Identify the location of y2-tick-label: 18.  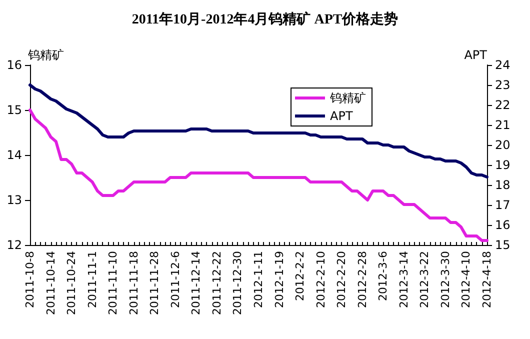
(502, 185).